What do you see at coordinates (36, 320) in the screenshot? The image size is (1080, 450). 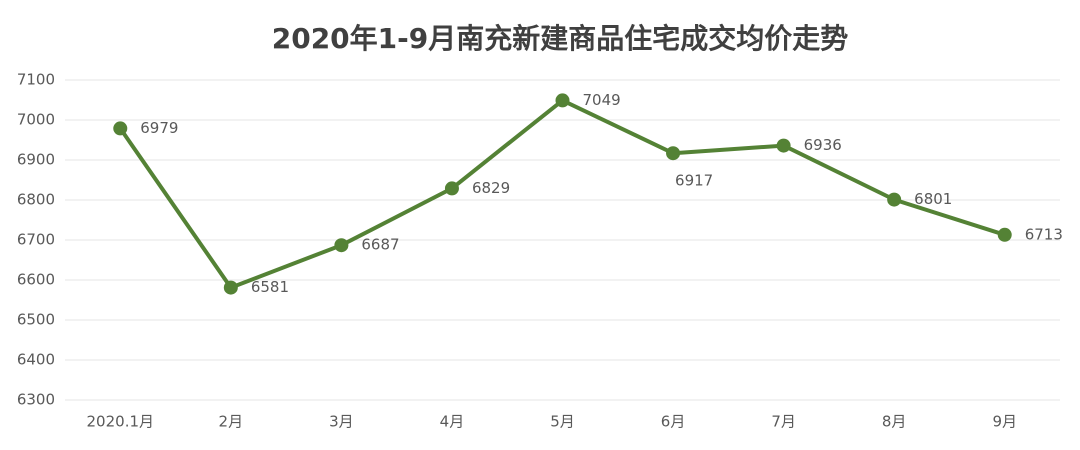 I see `y-tick-label: 6500` at bounding box center [36, 320].